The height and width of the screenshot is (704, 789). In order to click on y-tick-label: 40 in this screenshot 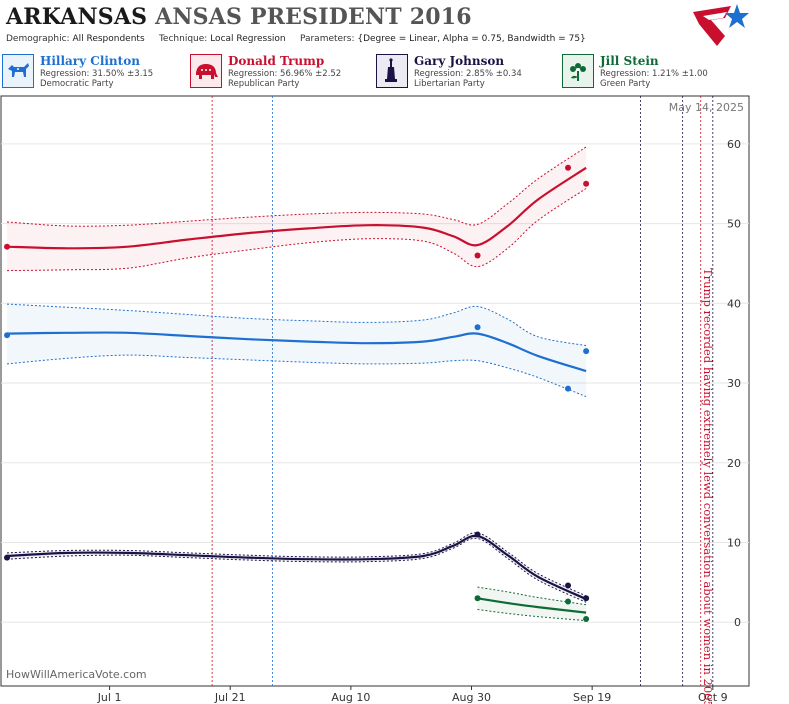, I will do `click(734, 303)`.